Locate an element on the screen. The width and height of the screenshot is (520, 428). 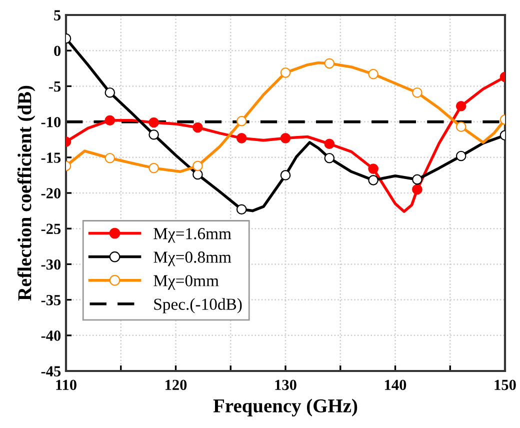
legend-label: Mχ=0.8mm is located at coordinates (193, 259).